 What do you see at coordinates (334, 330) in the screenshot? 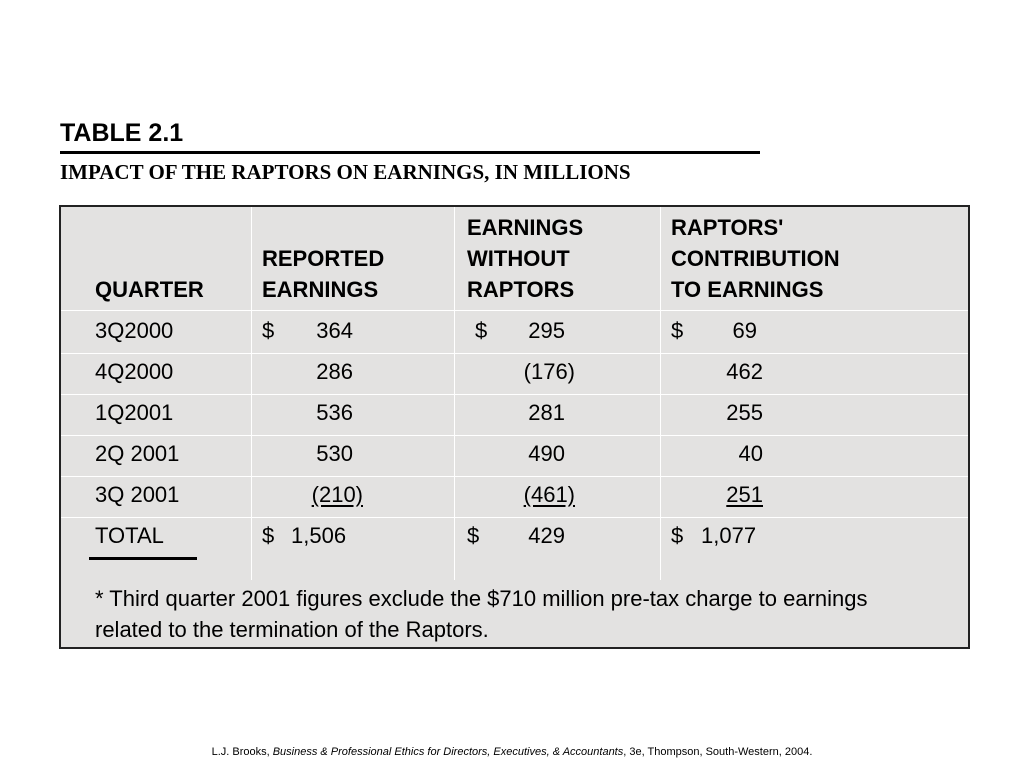
I see `reported-value: 364` at bounding box center [334, 330].